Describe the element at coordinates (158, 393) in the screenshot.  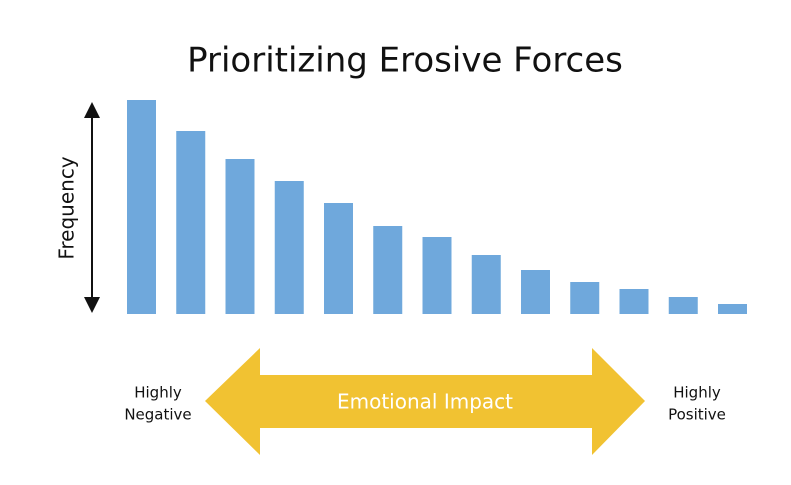
I see `left-label-1: Highly` at that location.